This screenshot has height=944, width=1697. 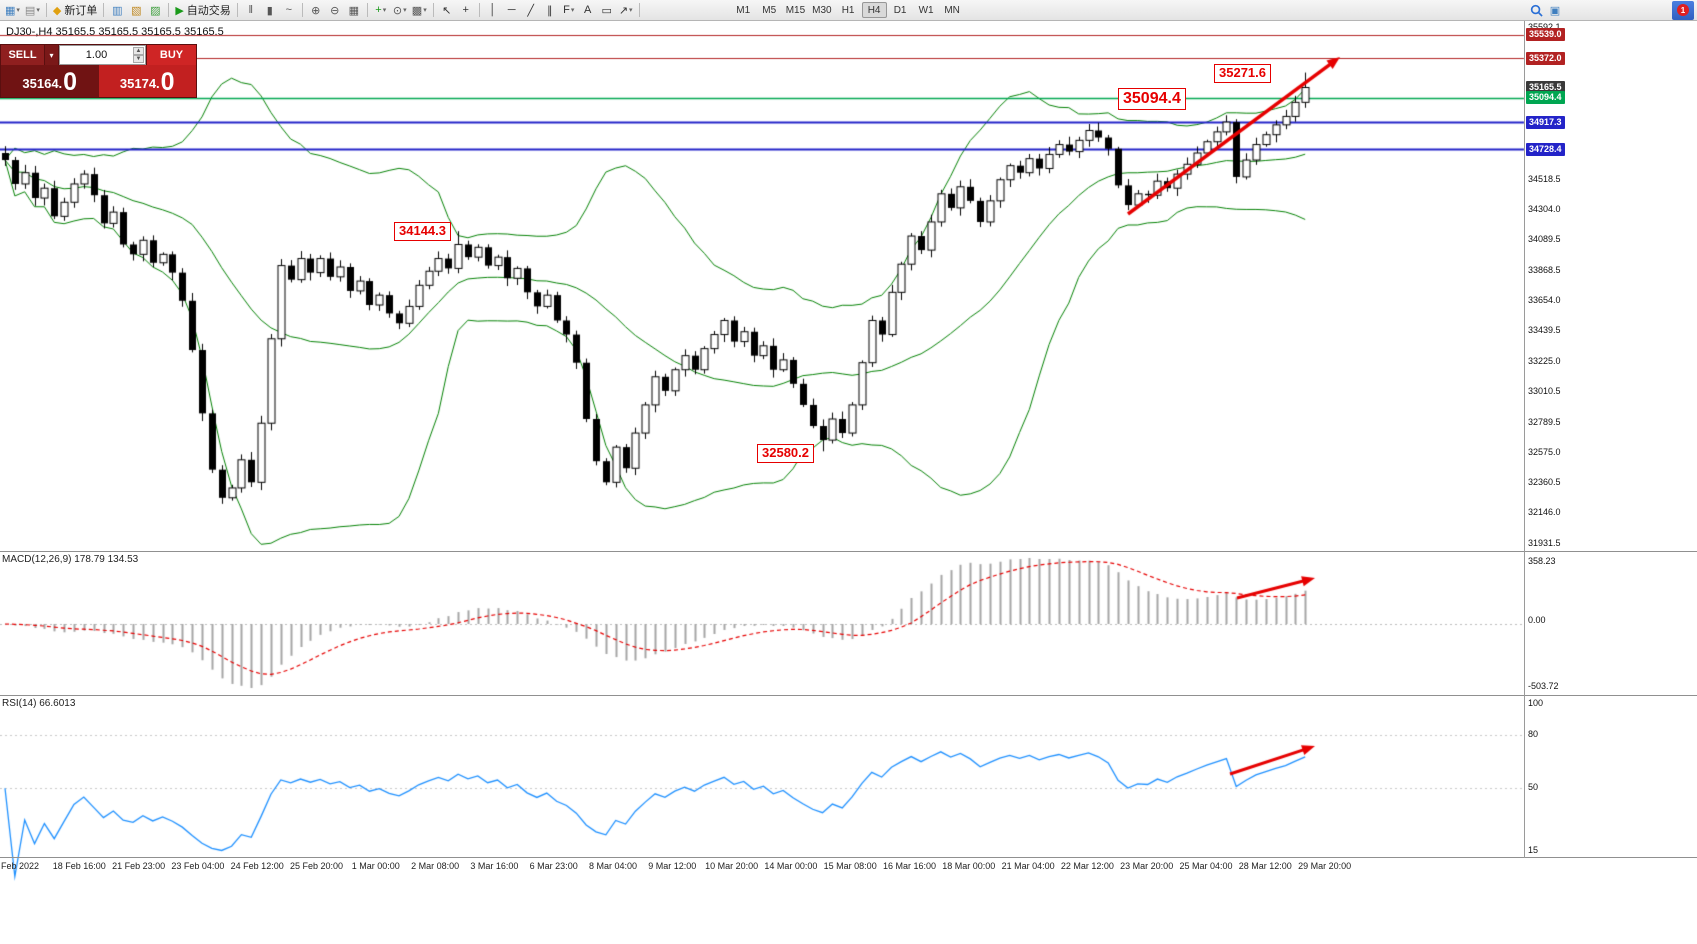 I want to click on line-chart-button: ~, so click(x=289, y=10).